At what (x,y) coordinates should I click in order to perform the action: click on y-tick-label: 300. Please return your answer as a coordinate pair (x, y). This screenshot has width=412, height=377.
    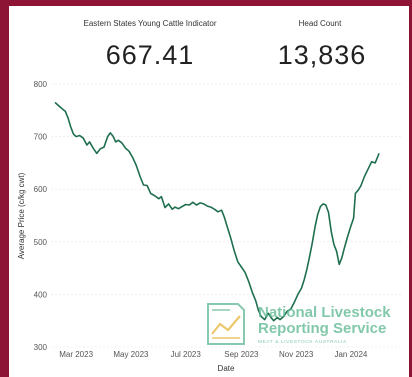
    Looking at the image, I should click on (41, 347).